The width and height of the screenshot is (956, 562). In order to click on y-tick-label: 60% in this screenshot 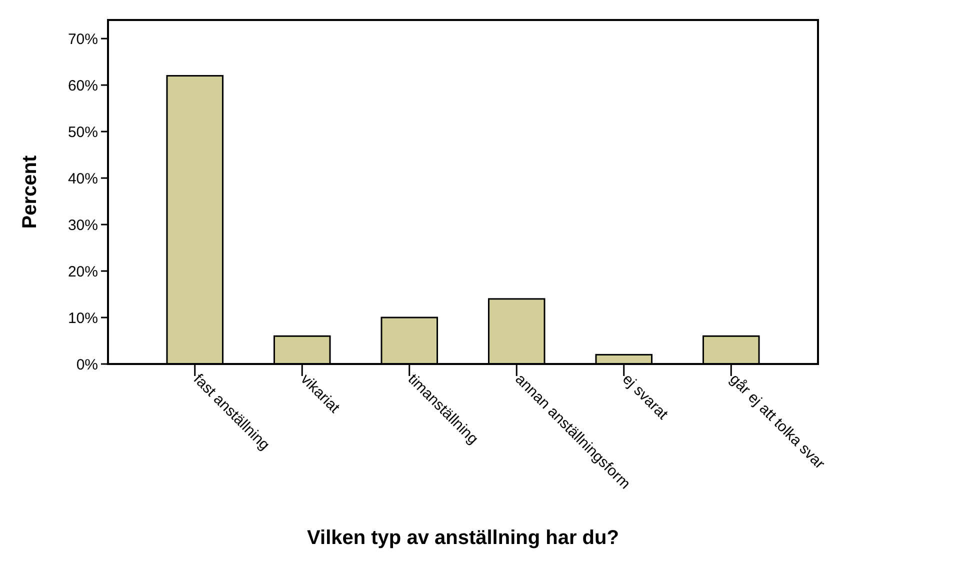, I will do `click(83, 85)`.